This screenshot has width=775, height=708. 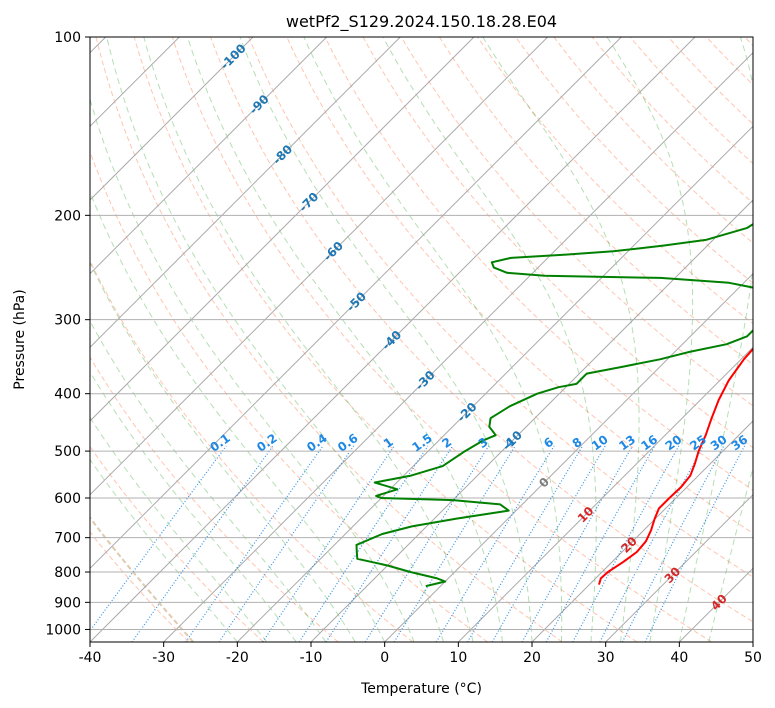 What do you see at coordinates (649, 442) in the screenshot?
I see `mixing-ratio-label: 16` at bounding box center [649, 442].